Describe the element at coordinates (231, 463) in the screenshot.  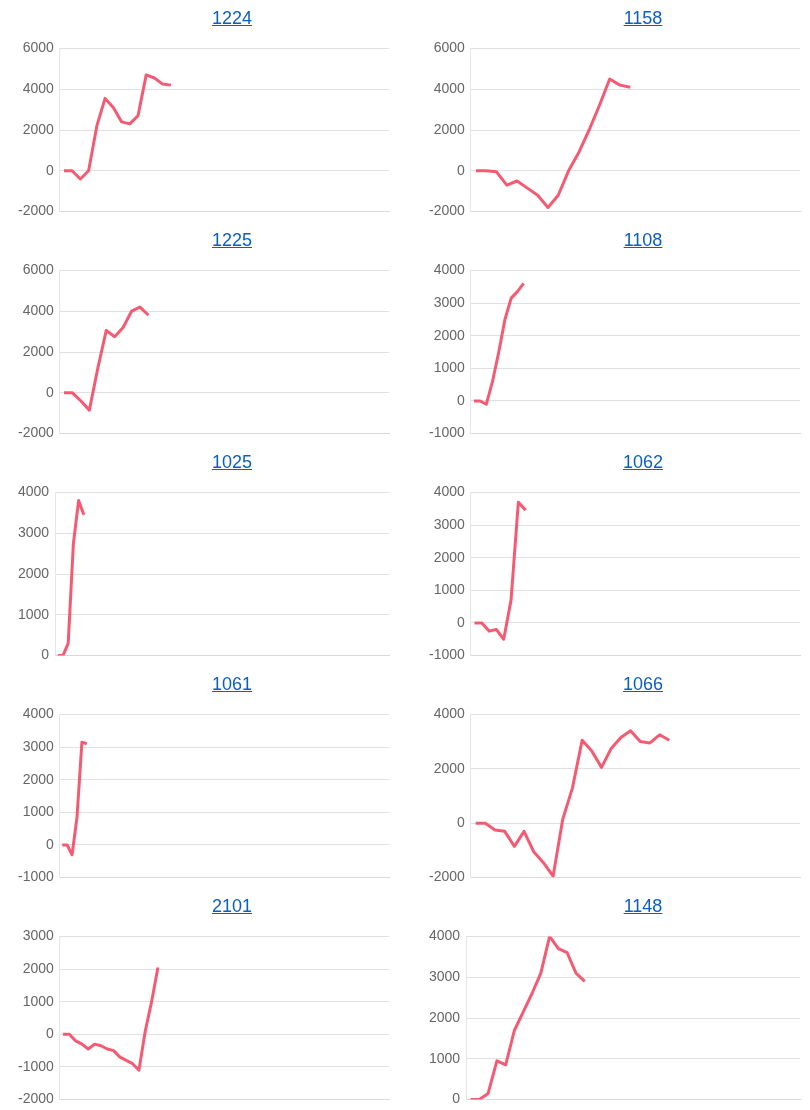
I see `chart-title: 1025` at that location.